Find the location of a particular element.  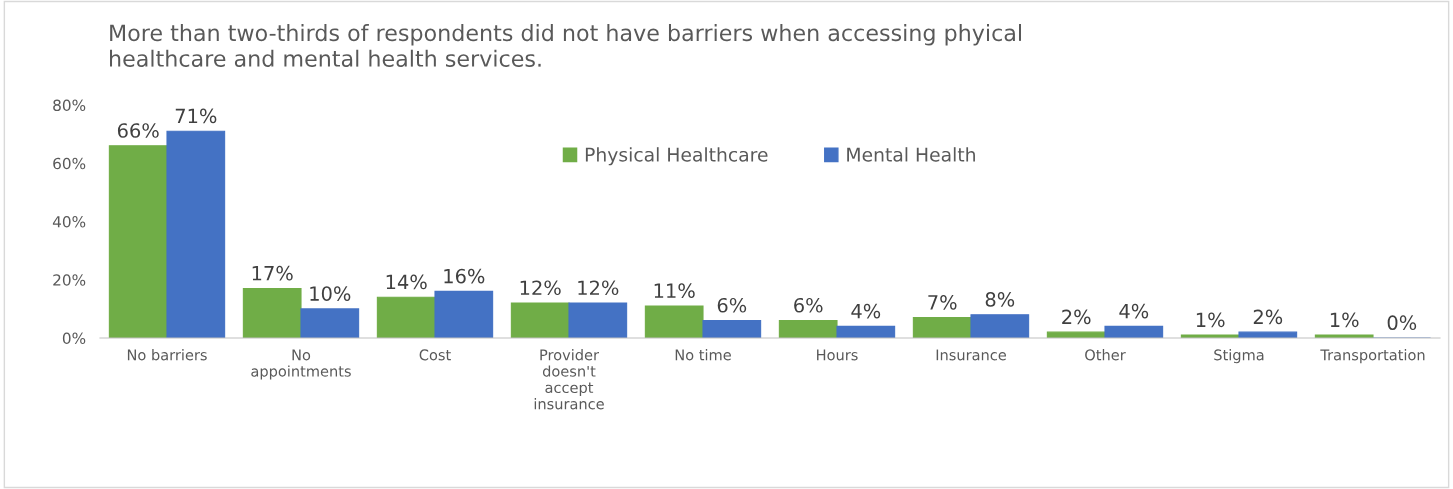

x-tick-label: Cost is located at coordinates (435, 355).